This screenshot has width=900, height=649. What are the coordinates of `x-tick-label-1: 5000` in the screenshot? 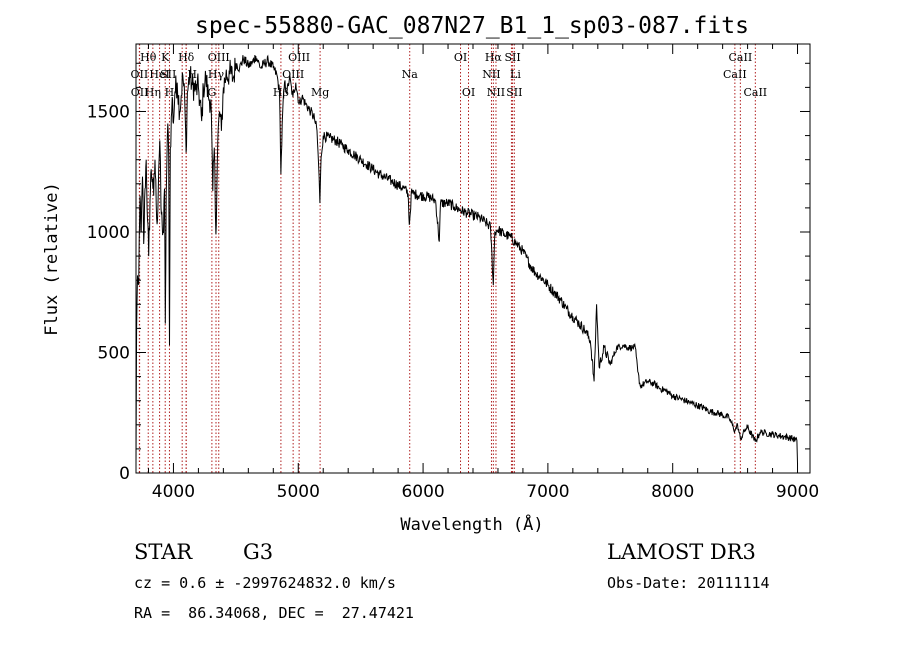 It's located at (298, 492).